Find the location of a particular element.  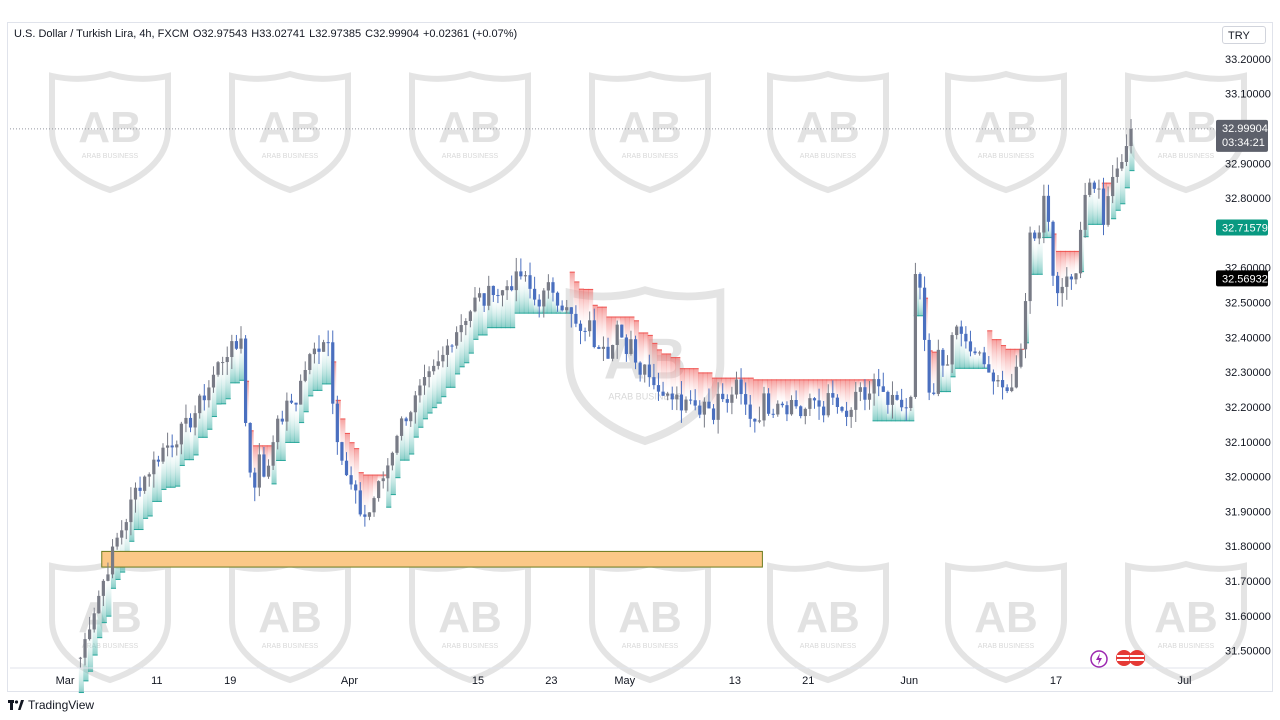

event-icons is located at coordinates (1117, 659).